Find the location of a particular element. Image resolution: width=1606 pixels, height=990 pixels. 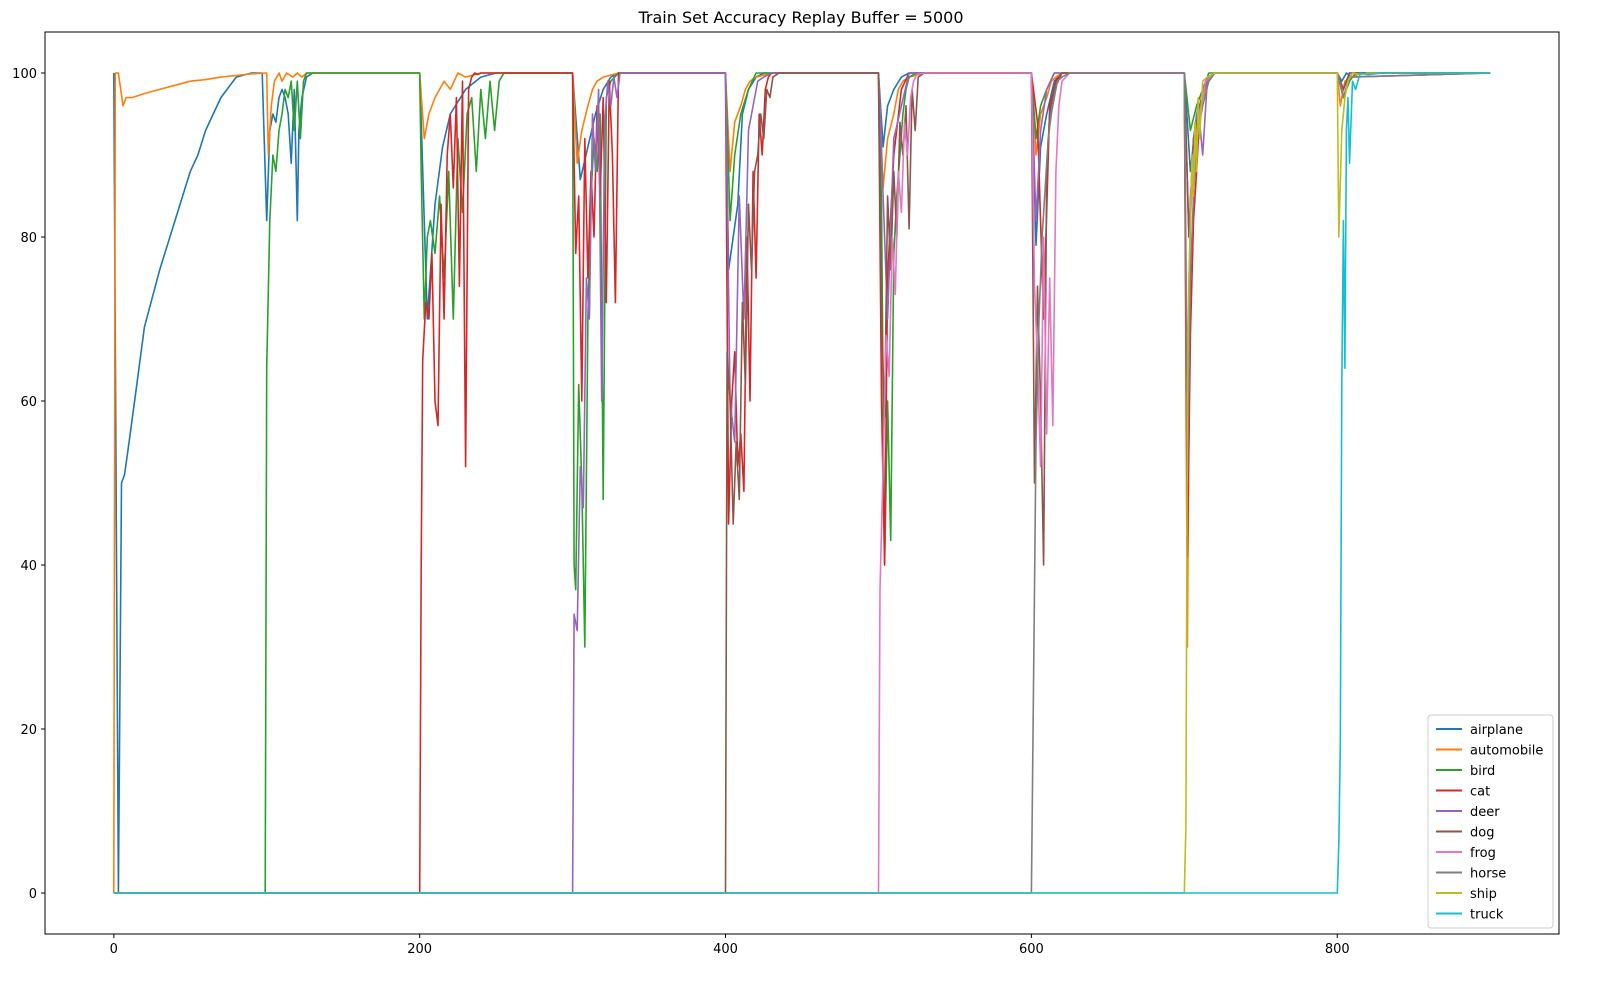

y-tick-label: 60 is located at coordinates (28, 402).